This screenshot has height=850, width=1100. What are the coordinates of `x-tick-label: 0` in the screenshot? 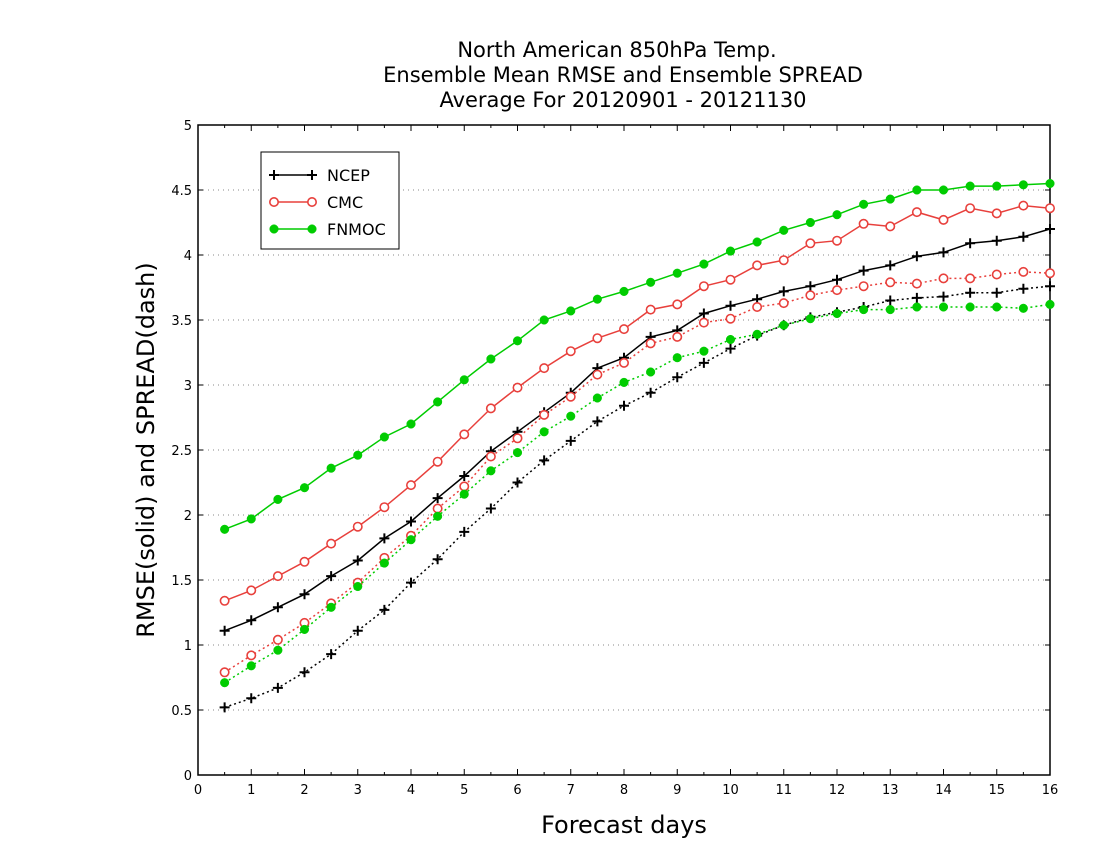 It's located at (198, 790).